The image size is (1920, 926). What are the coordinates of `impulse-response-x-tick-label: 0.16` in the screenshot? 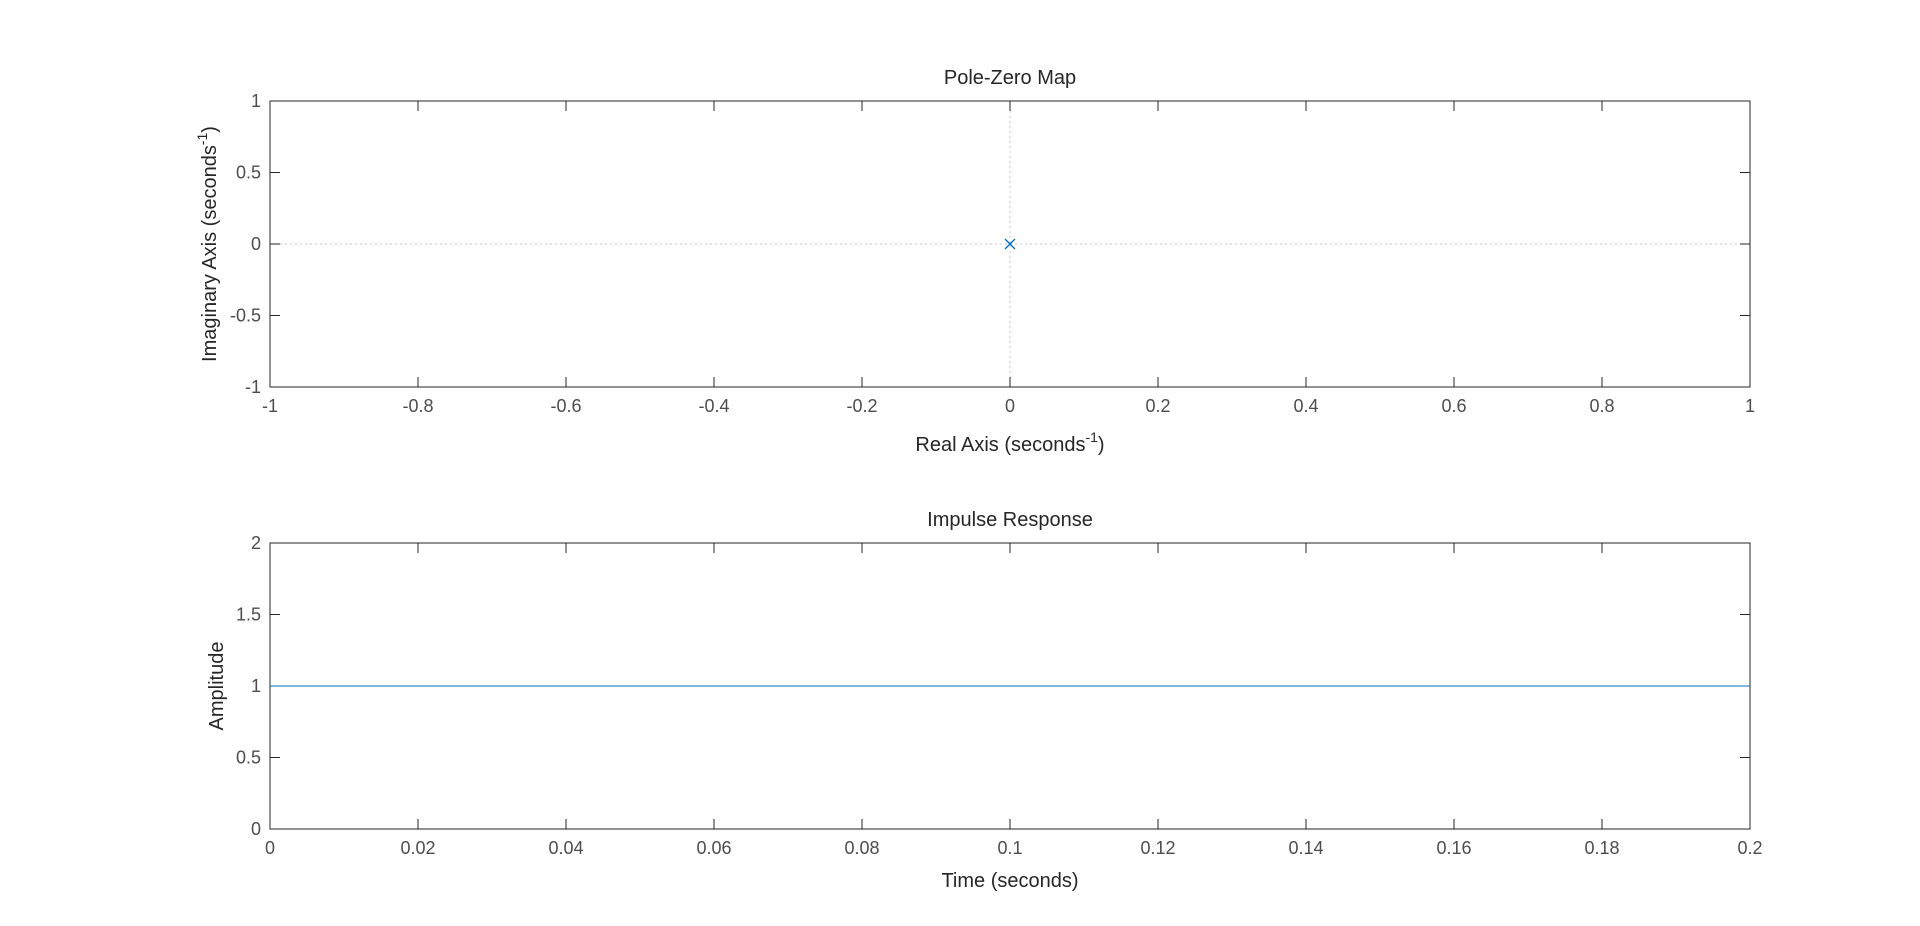 It's located at (1453, 848).